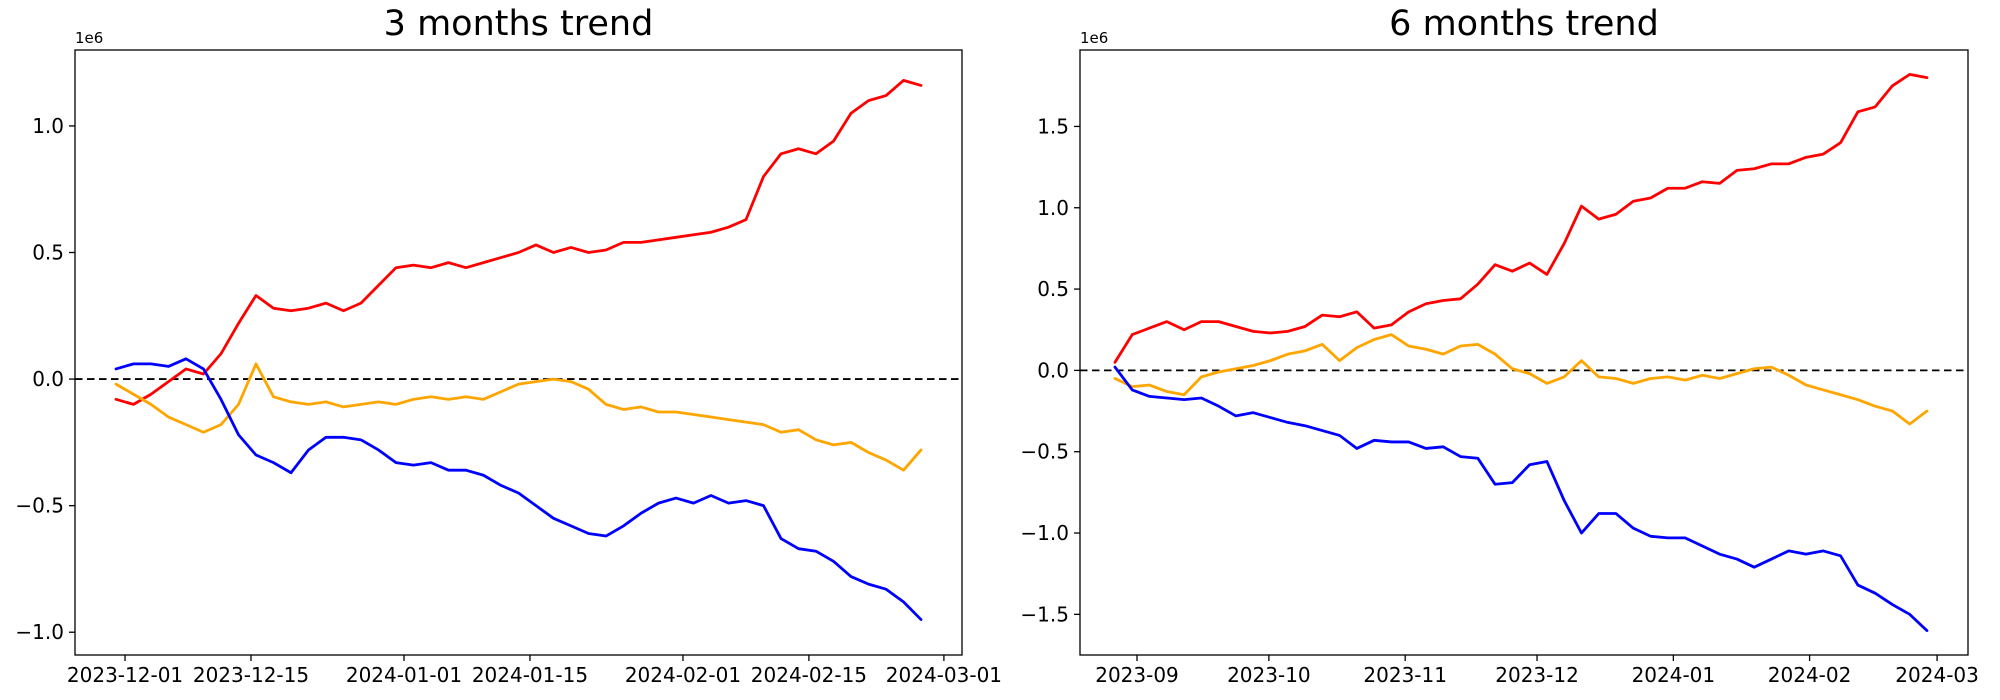 The width and height of the screenshot is (2000, 700). I want to click on x-tick-label: 2023-09, so click(1137, 675).